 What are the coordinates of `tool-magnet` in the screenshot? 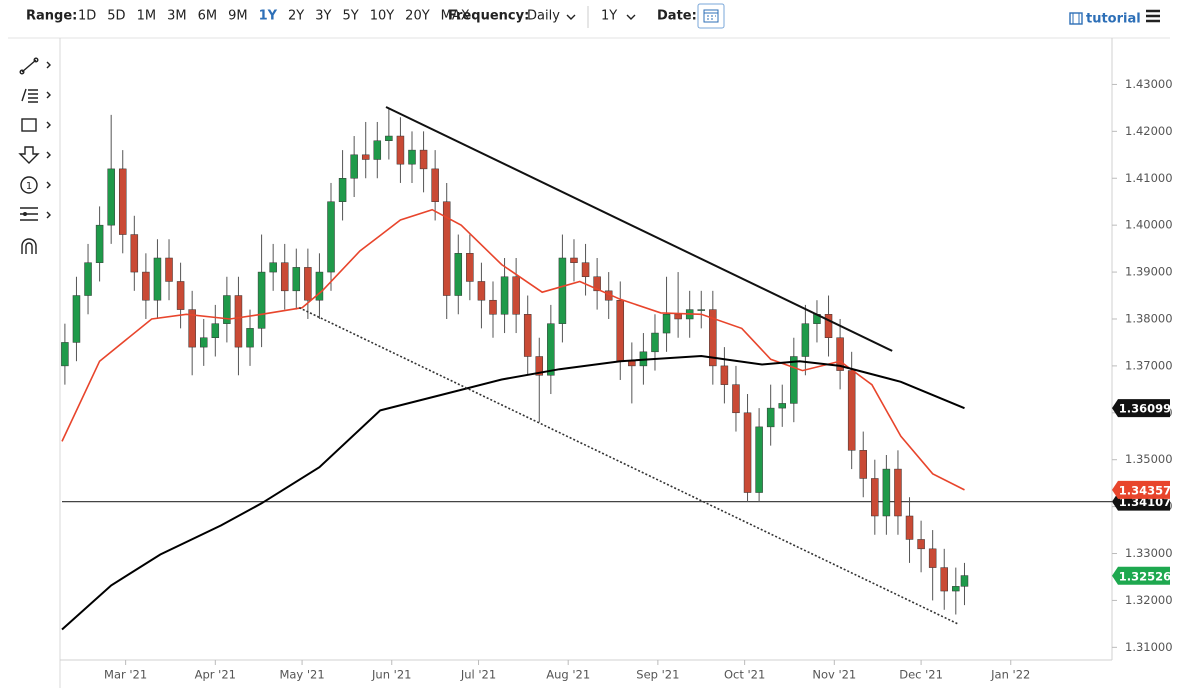 It's located at (29, 246).